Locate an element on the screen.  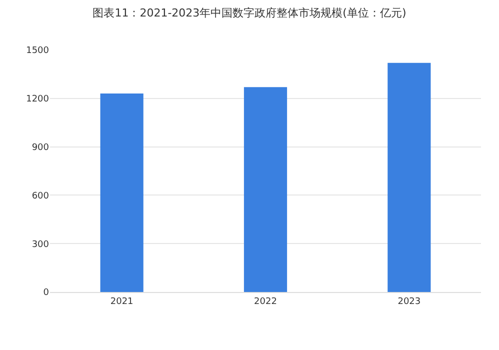
y-tick-label: 600 is located at coordinates (41, 196).